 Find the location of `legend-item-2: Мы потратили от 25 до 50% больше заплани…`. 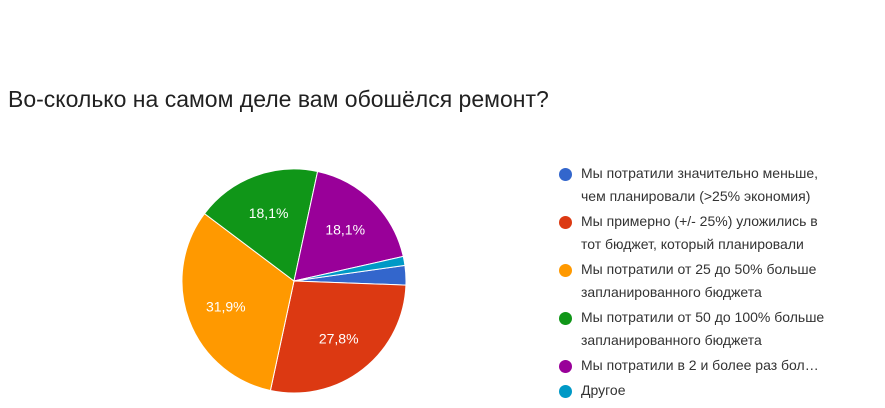

legend-item-2: Мы потратили от 25 до 50% больше заплани… is located at coordinates (709, 282).